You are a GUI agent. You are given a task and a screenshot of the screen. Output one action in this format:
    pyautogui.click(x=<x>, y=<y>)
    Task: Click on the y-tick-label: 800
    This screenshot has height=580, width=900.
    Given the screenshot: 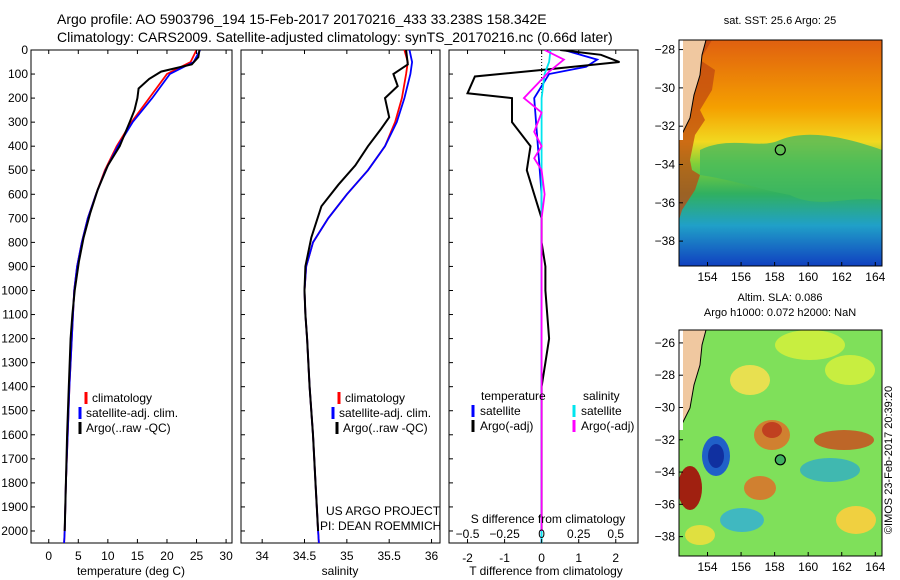 What is the action you would take?
    pyautogui.click(x=18, y=242)
    